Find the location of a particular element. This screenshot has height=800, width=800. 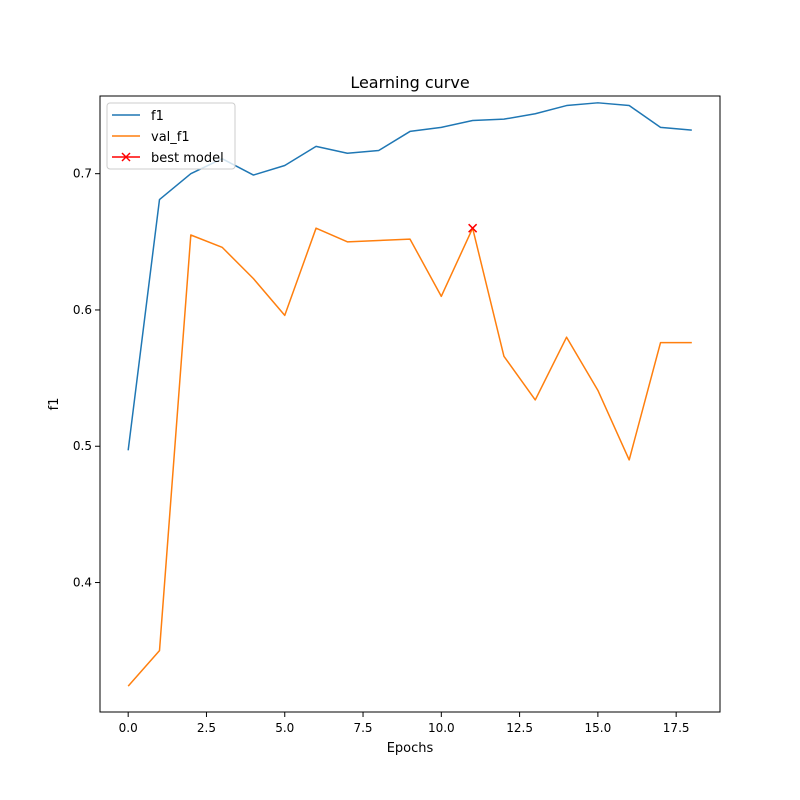

x-tick-label: 0.0 is located at coordinates (128, 728).